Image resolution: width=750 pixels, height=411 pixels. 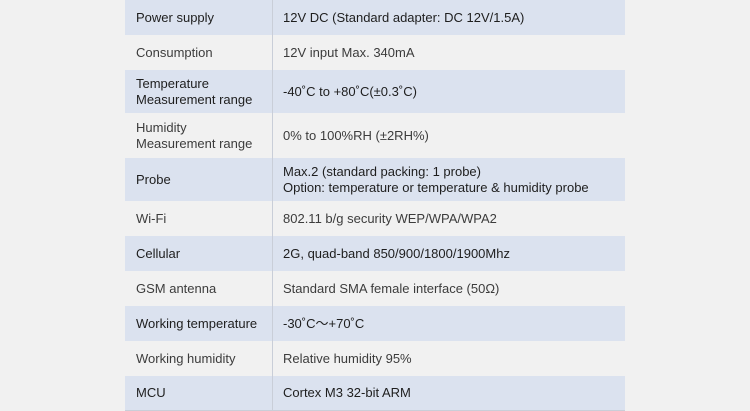 I want to click on spec-value: 2G, quad-band 850/900/1800/1900Mhz, so click(x=449, y=253).